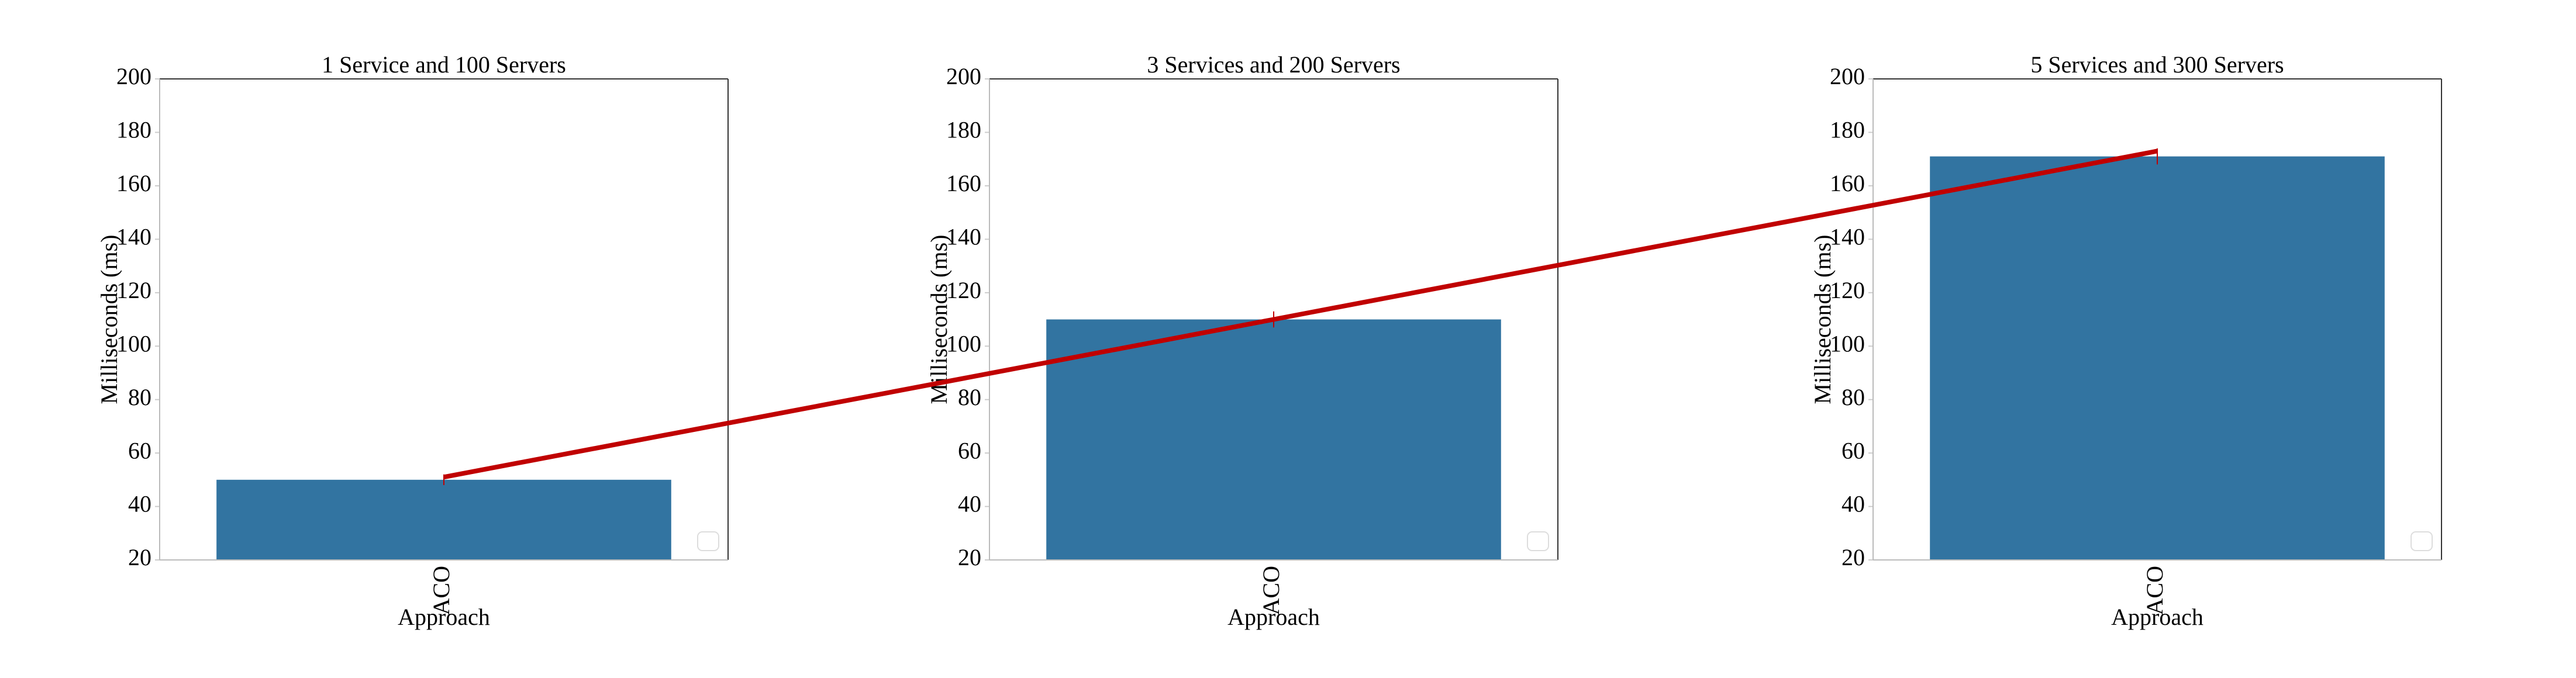  I want to click on chart-title: 1 Service and 100 Servers, so click(444, 64).